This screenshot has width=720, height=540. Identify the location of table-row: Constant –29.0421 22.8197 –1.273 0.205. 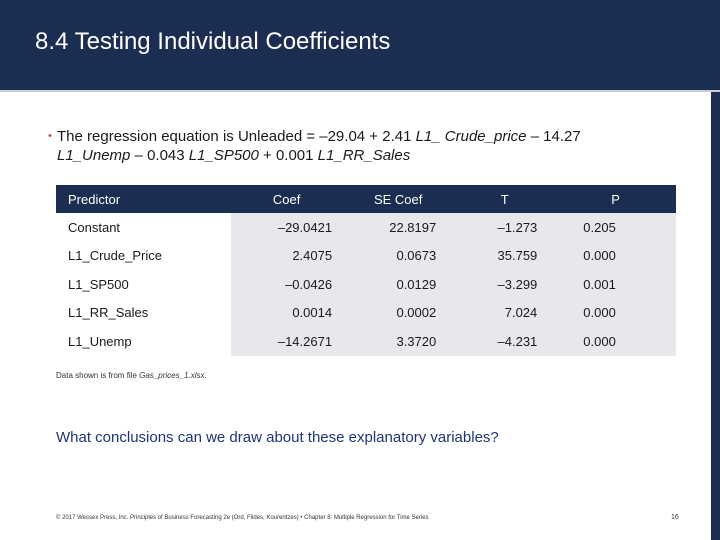
(366, 227).